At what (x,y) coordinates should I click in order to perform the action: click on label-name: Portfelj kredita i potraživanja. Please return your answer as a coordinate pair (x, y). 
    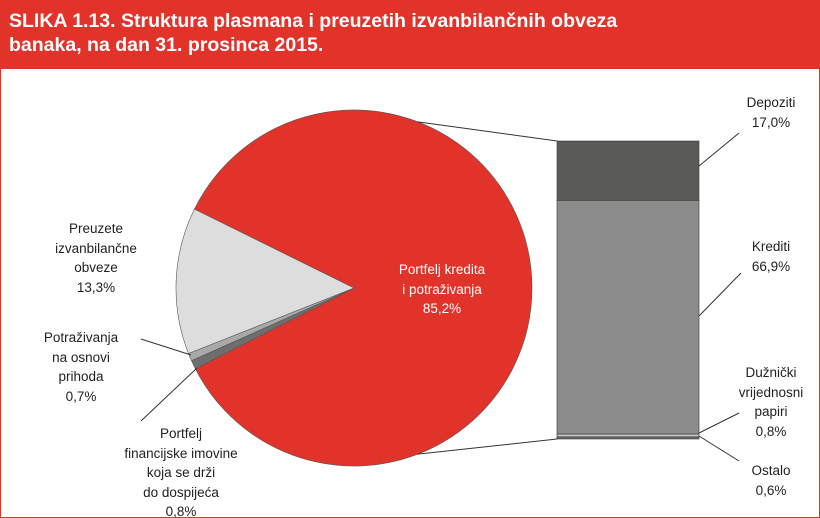
    Looking at the image, I should click on (442, 279).